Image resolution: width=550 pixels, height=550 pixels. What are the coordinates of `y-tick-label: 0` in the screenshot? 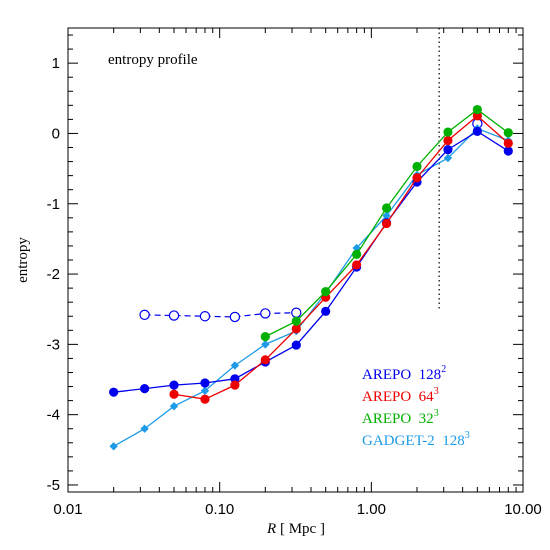 It's located at (56, 133).